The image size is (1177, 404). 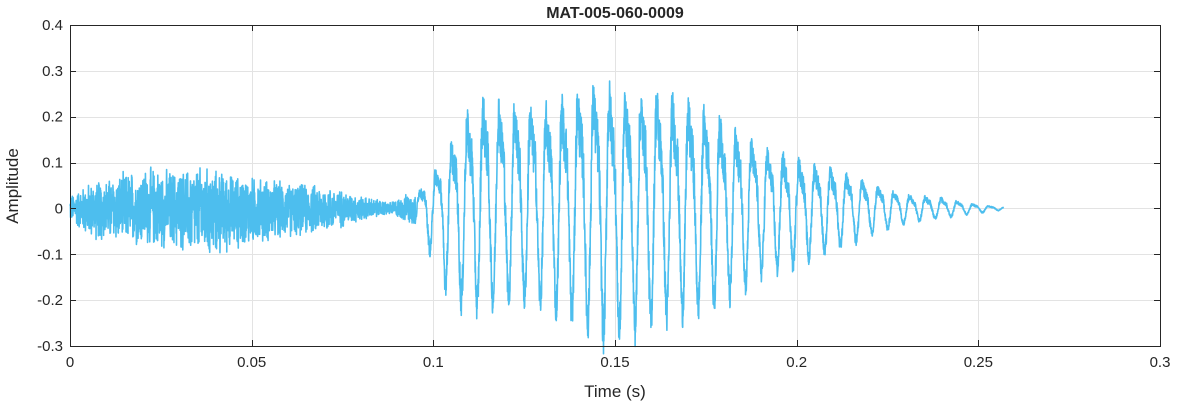 What do you see at coordinates (615, 391) in the screenshot?
I see `x-axis-label: Time (s)` at bounding box center [615, 391].